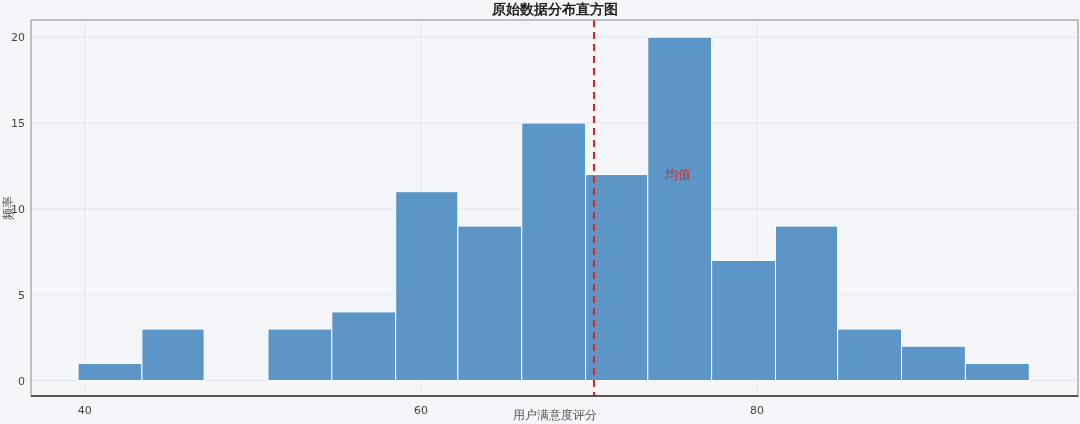 This screenshot has width=1080, height=424. What do you see at coordinates (21, 295) in the screenshot?
I see `y-tick-label: 5` at bounding box center [21, 295].